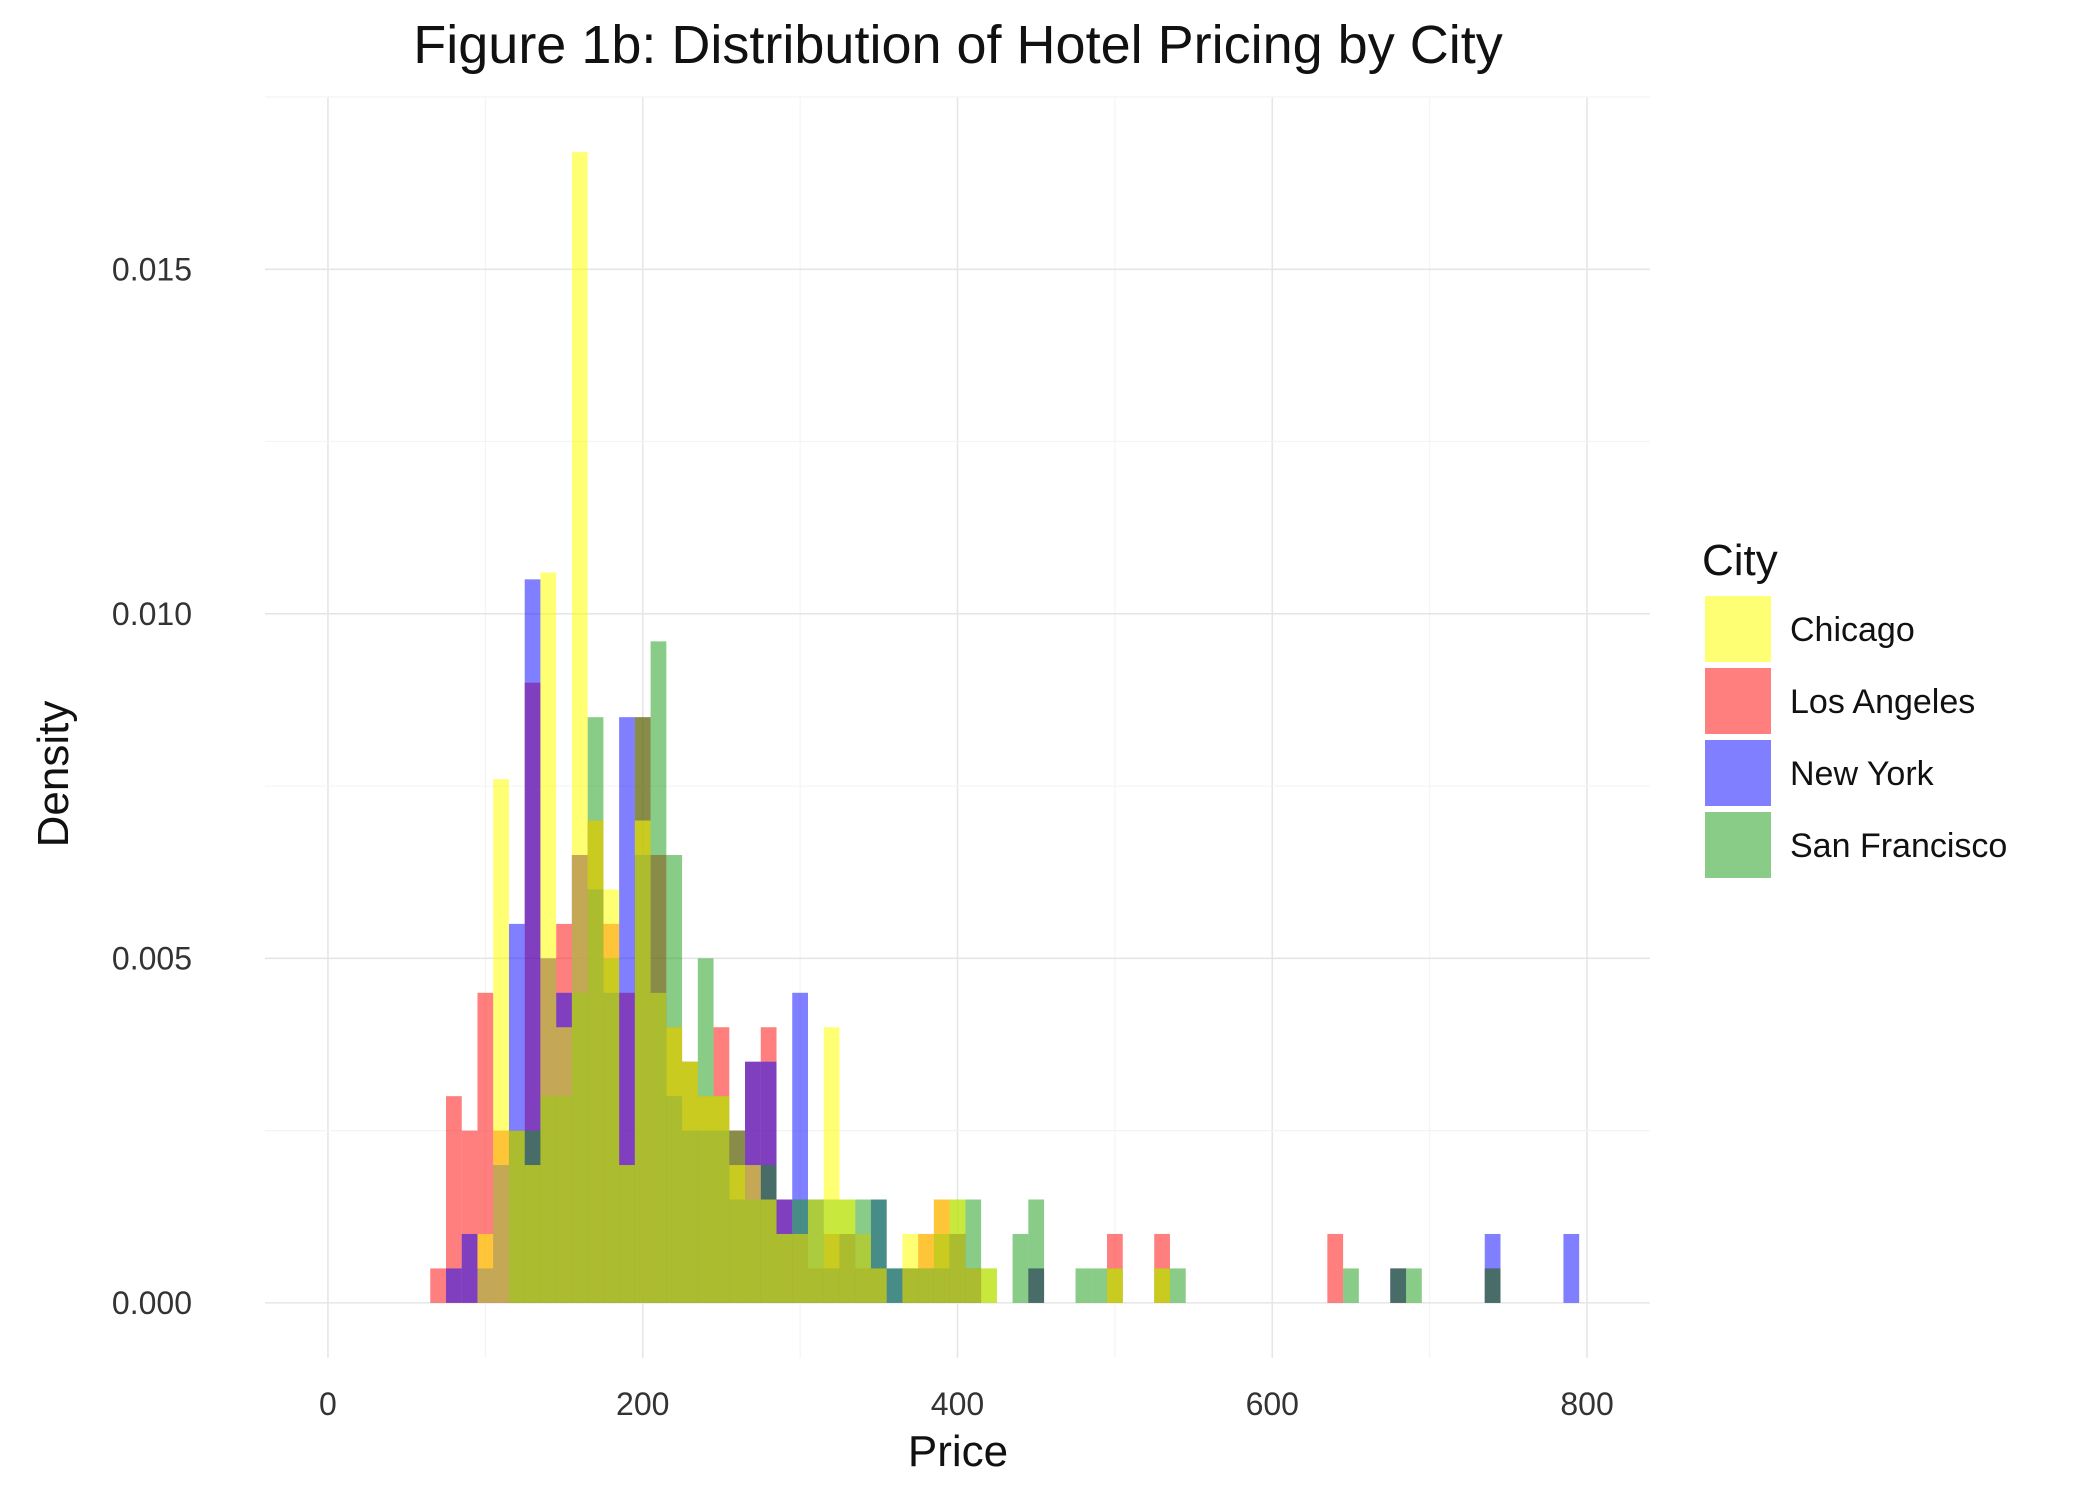 The image size is (2099, 1499). I want to click on y-axis-ticks: 0.000 0.005 0.010 0.015, so click(152, 786).